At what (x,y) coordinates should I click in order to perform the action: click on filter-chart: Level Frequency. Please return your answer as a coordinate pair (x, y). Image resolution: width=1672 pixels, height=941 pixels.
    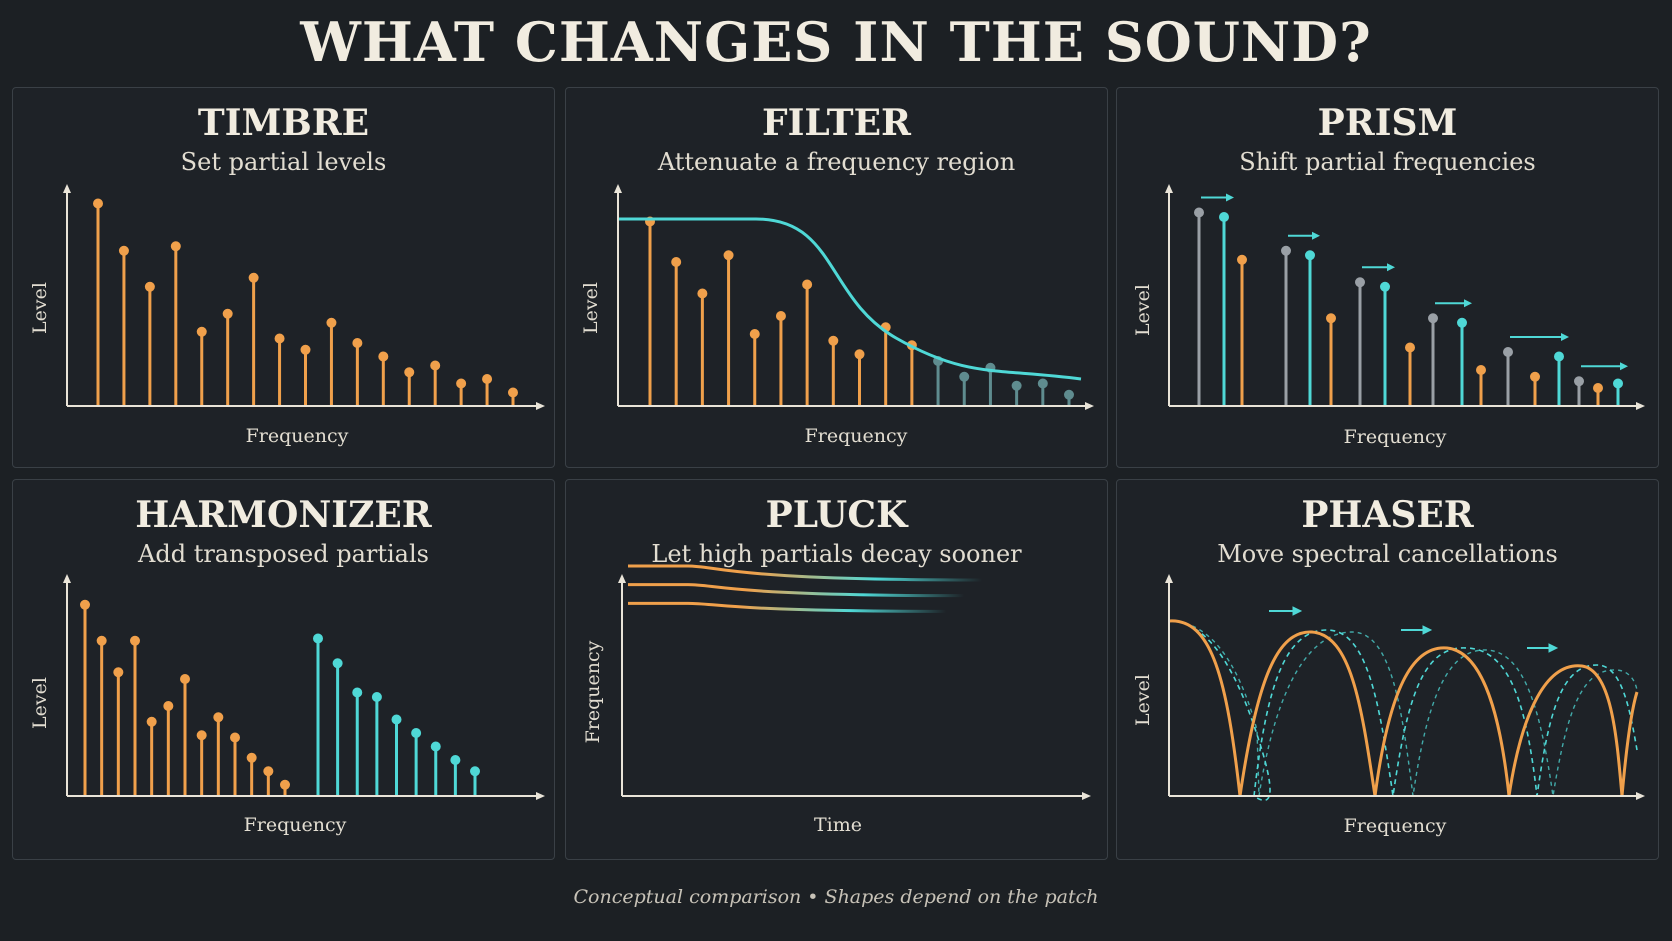
    Looking at the image, I should click on (837, 315).